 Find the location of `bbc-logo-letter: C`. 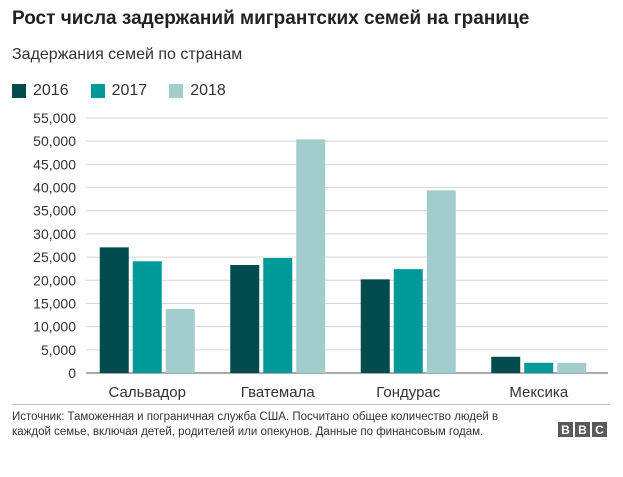

bbc-logo-letter: C is located at coordinates (599, 429).